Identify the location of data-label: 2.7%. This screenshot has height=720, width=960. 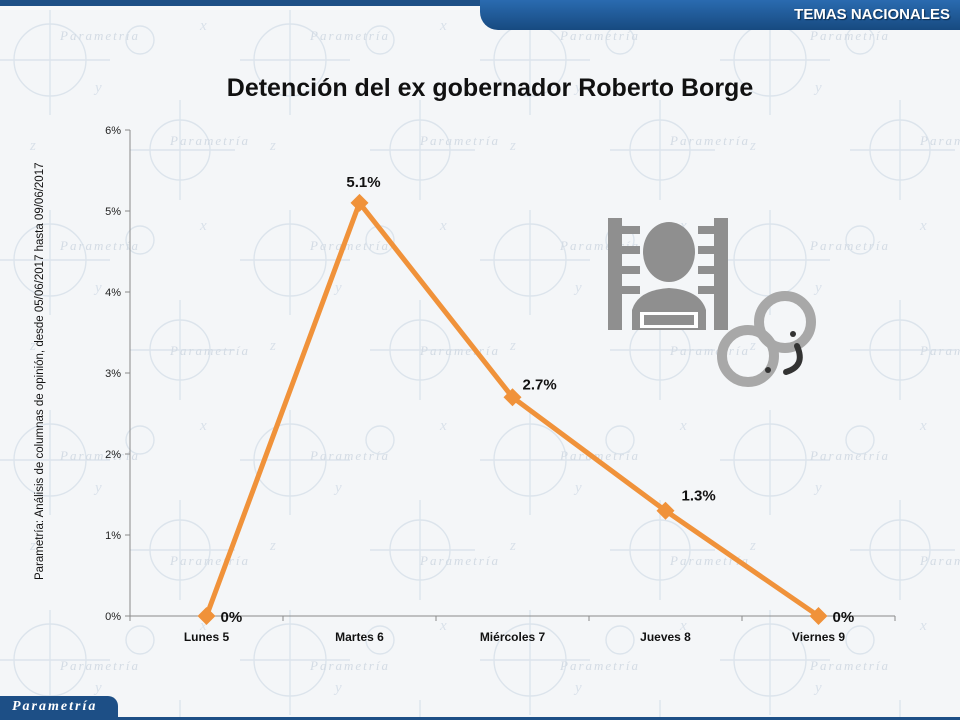
(540, 384).